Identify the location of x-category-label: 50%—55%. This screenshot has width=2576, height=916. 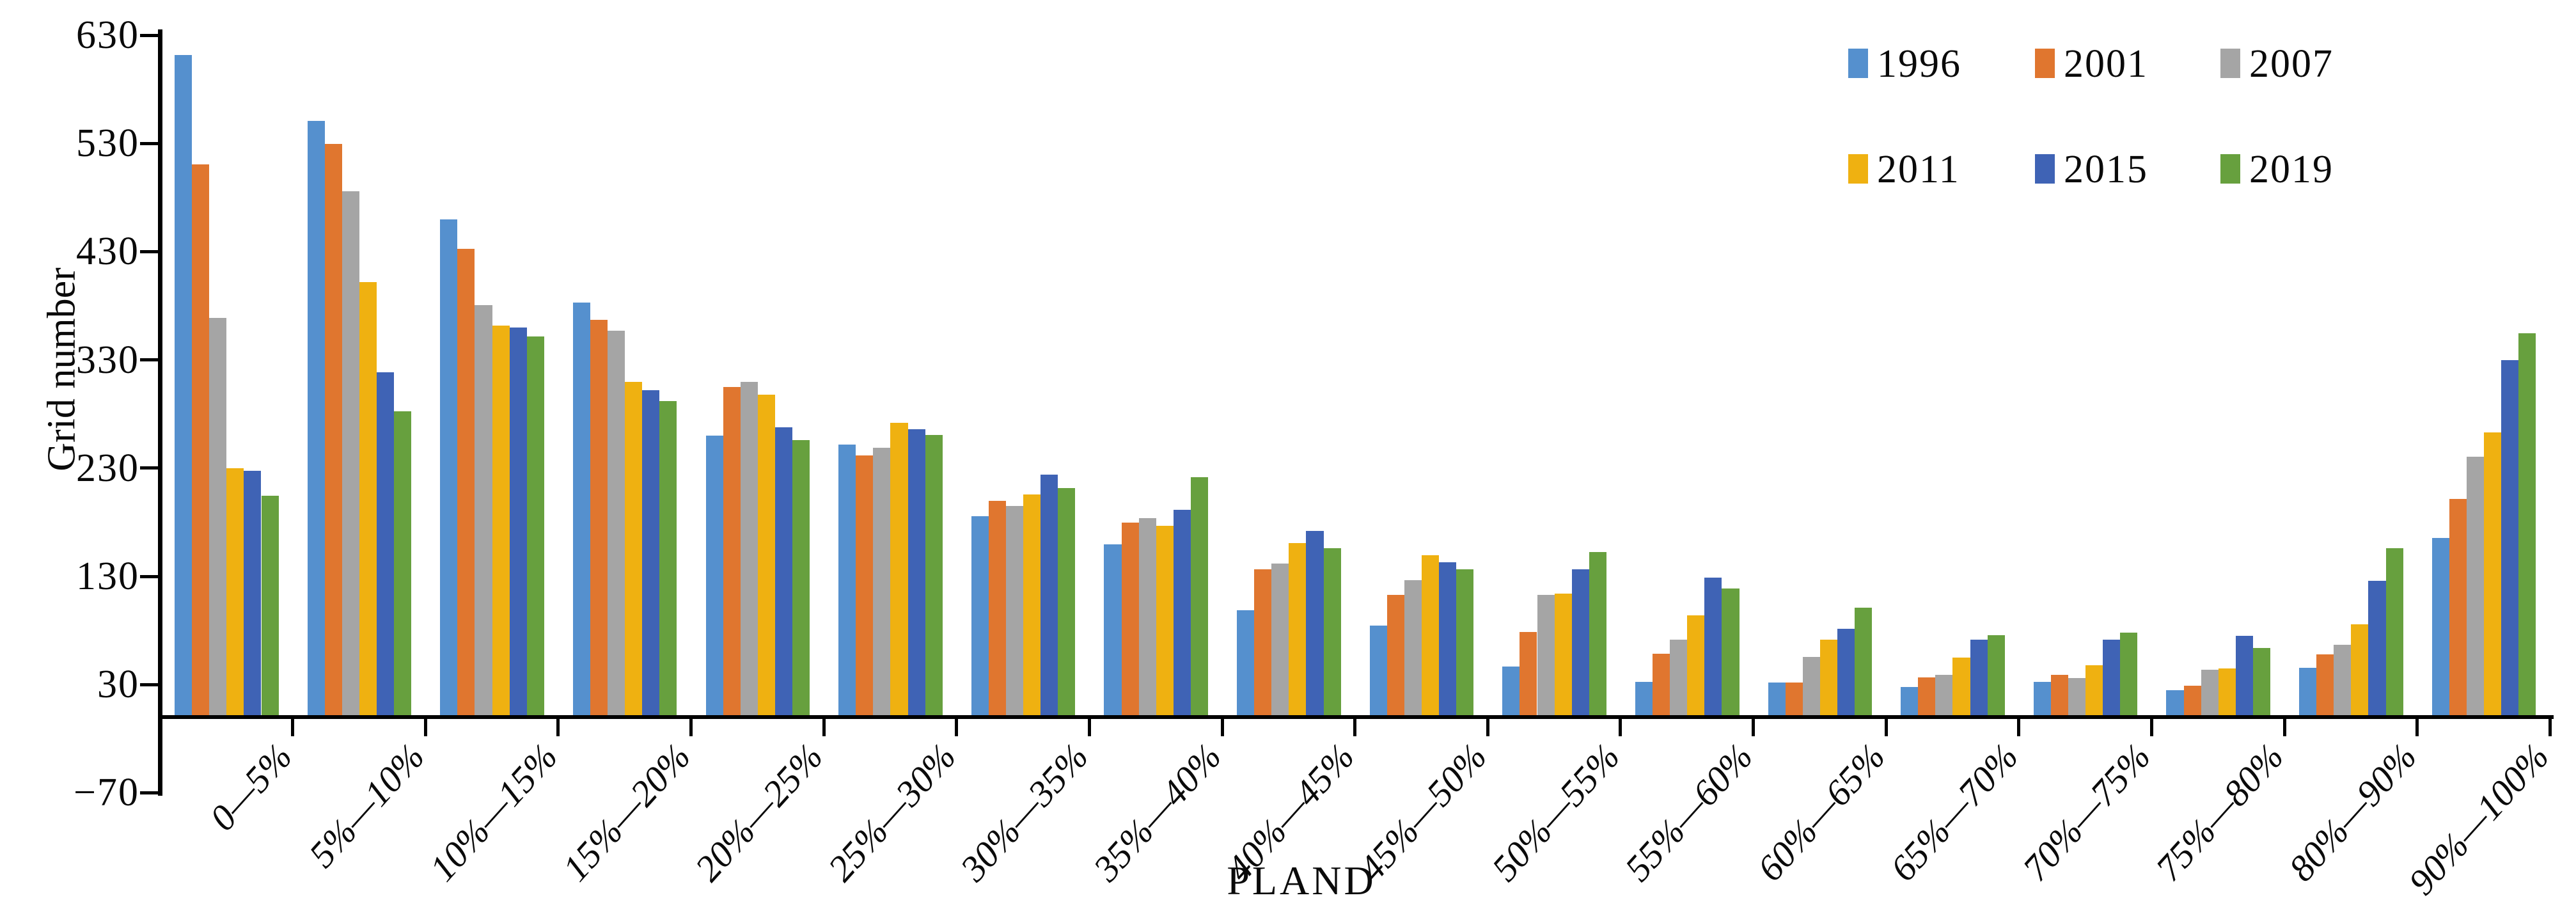
(1555, 812).